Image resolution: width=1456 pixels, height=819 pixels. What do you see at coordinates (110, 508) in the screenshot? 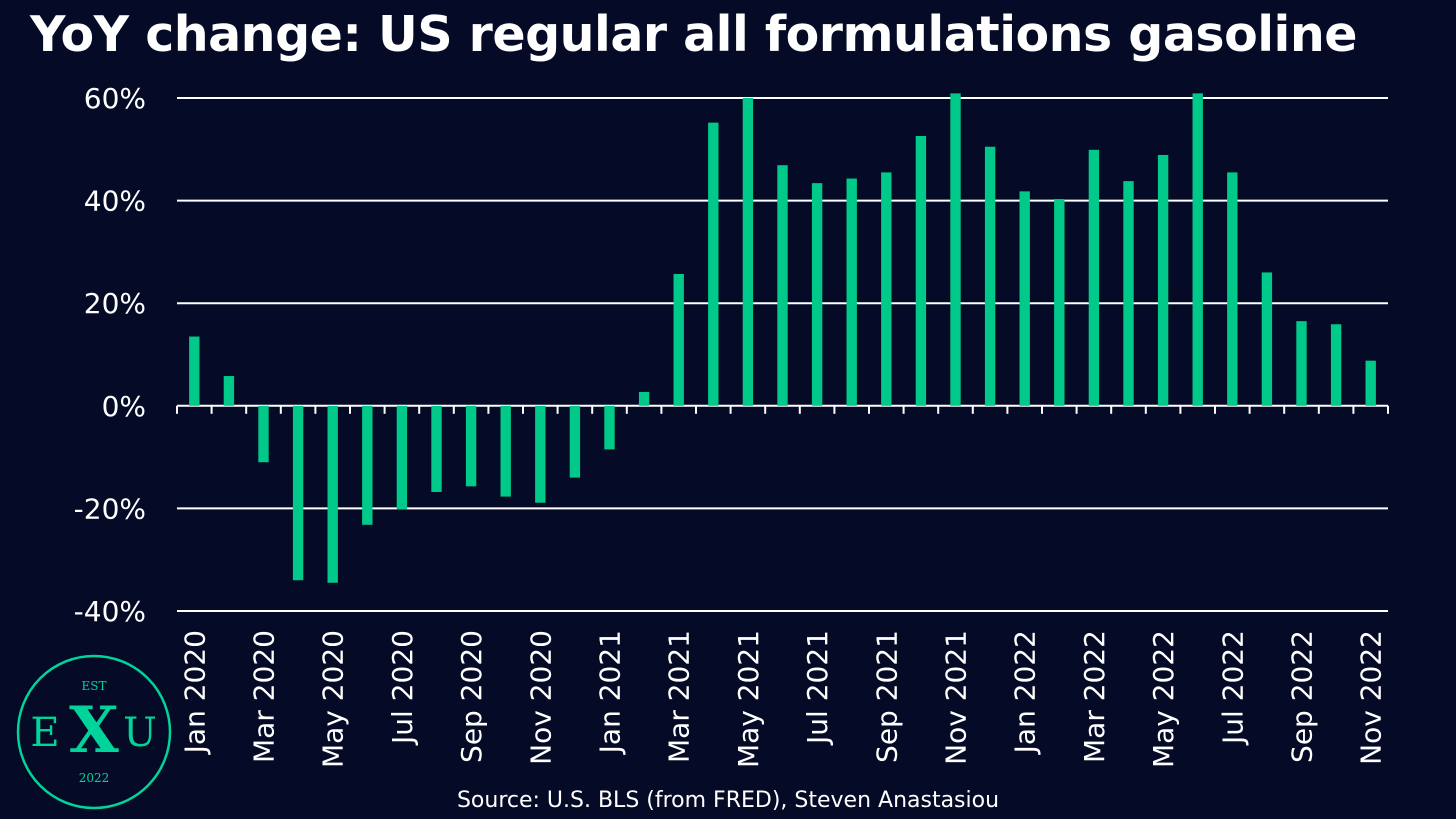
I see `y-tick-label: -20%` at bounding box center [110, 508].